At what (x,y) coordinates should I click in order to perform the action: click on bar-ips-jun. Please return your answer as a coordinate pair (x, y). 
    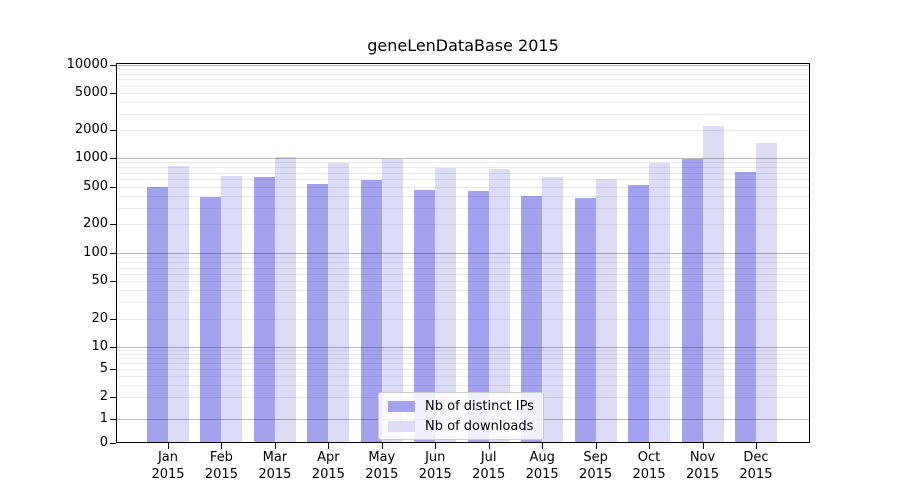
    Looking at the image, I should click on (425, 316).